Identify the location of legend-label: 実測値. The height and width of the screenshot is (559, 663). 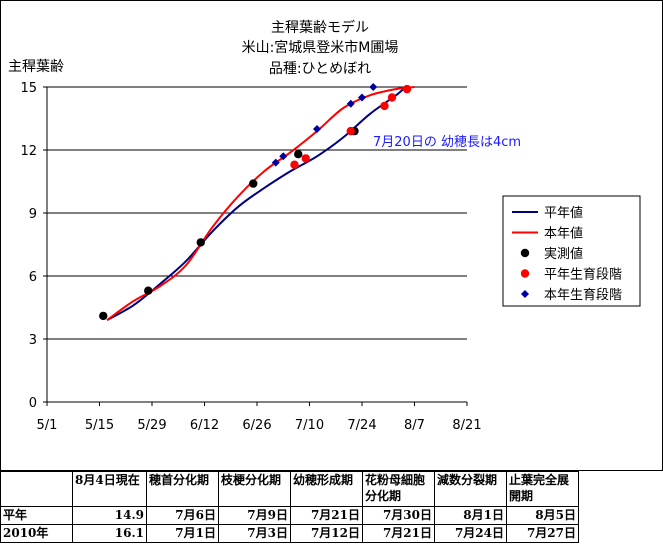
(563, 254).